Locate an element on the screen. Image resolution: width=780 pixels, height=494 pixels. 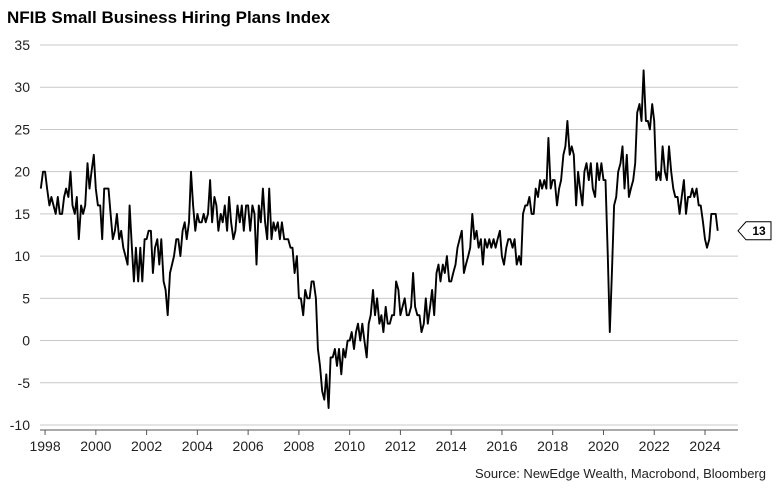
x-tick-label: 1998 is located at coordinates (44, 446).